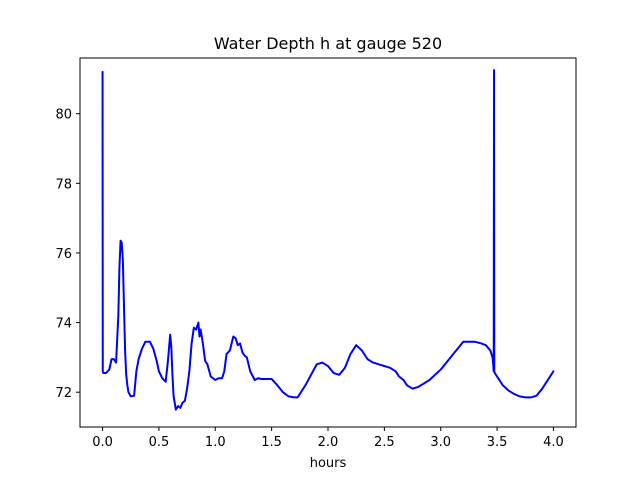 This screenshot has height=480, width=640. I want to click on y-tick-label: 80, so click(63, 115).